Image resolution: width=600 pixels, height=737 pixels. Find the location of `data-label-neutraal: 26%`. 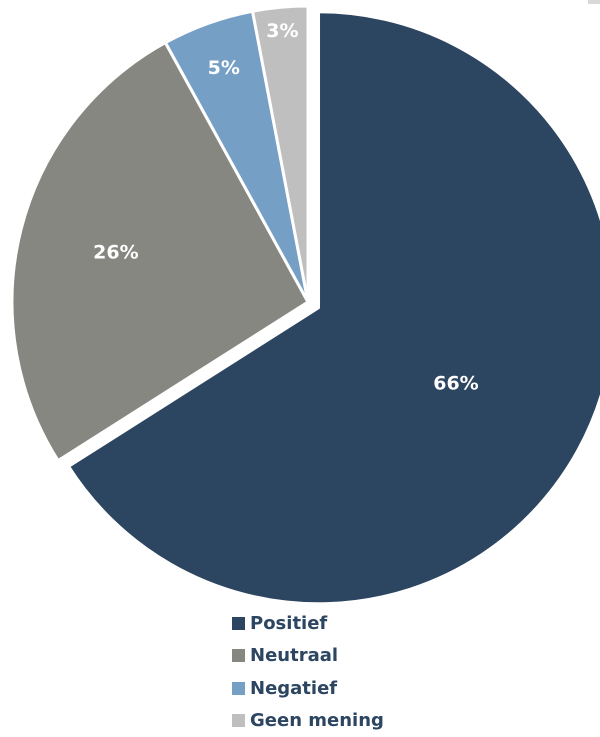

data-label-neutraal: 26% is located at coordinates (115, 253).